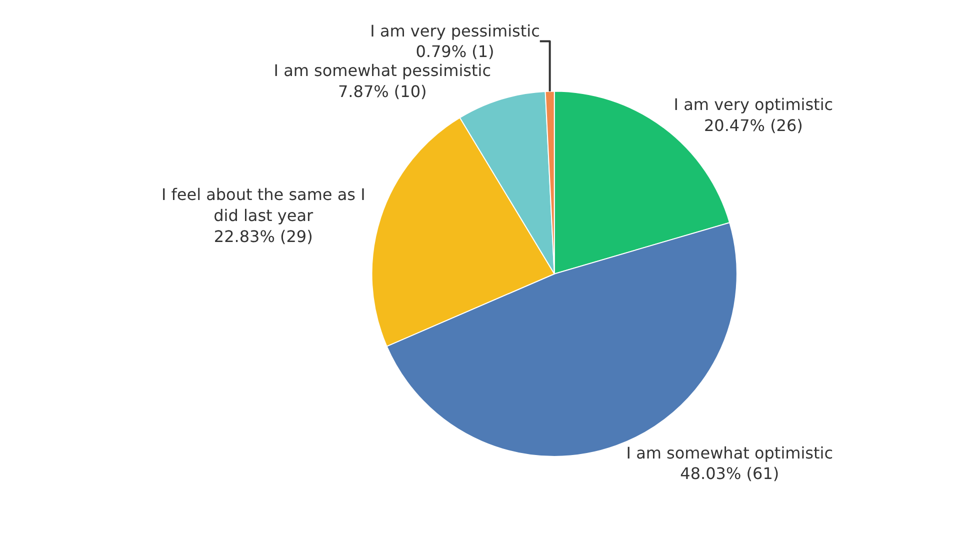 The image size is (970, 537). What do you see at coordinates (263, 236) in the screenshot?
I see `data-label: 22.83% (29)` at bounding box center [263, 236].